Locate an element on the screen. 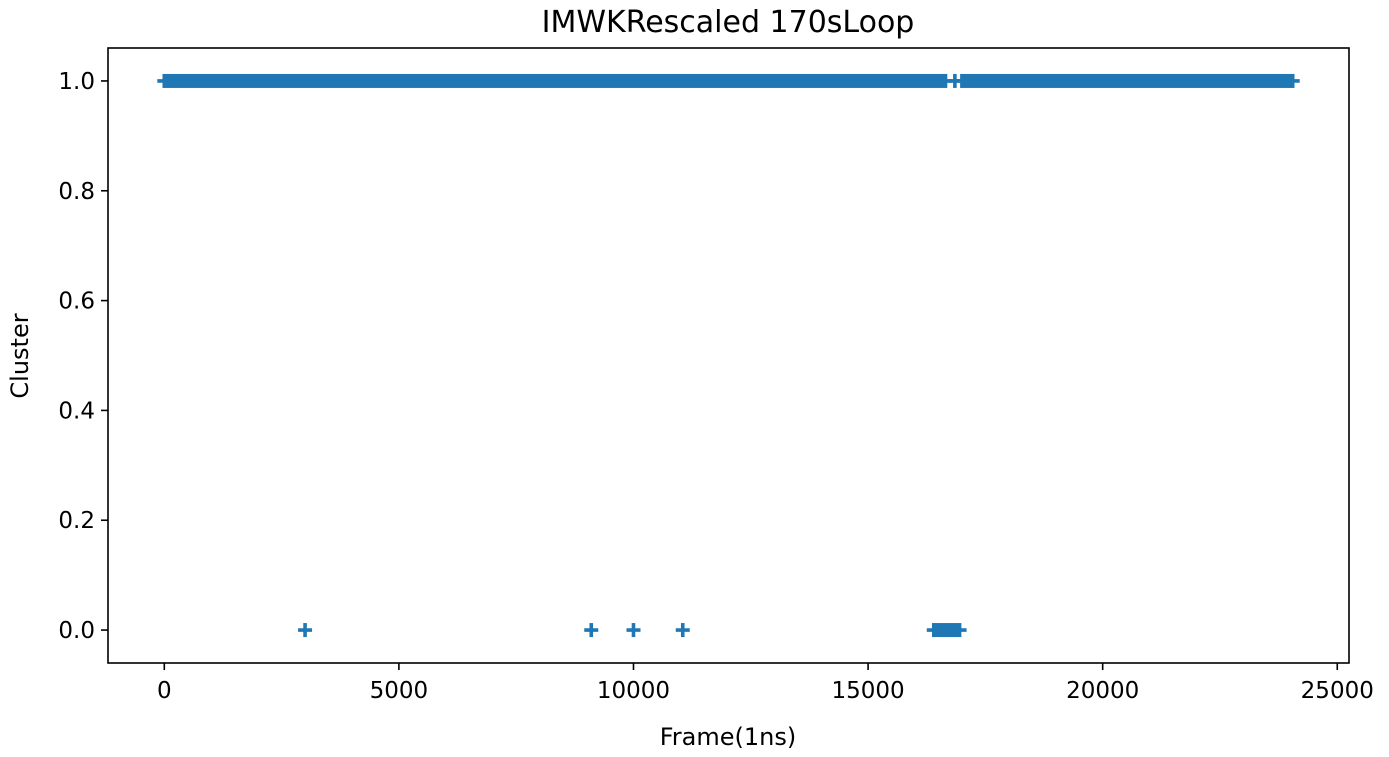  y-tick-label: 1.0 is located at coordinates (76, 82).